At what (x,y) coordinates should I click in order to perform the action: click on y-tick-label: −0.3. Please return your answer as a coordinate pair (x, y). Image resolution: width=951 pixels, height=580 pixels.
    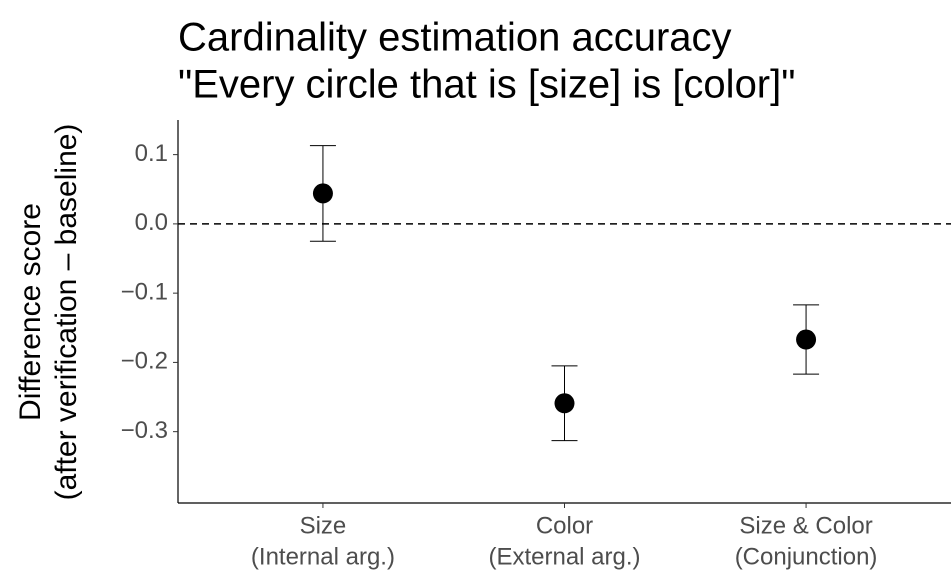
    Looking at the image, I should click on (144, 430).